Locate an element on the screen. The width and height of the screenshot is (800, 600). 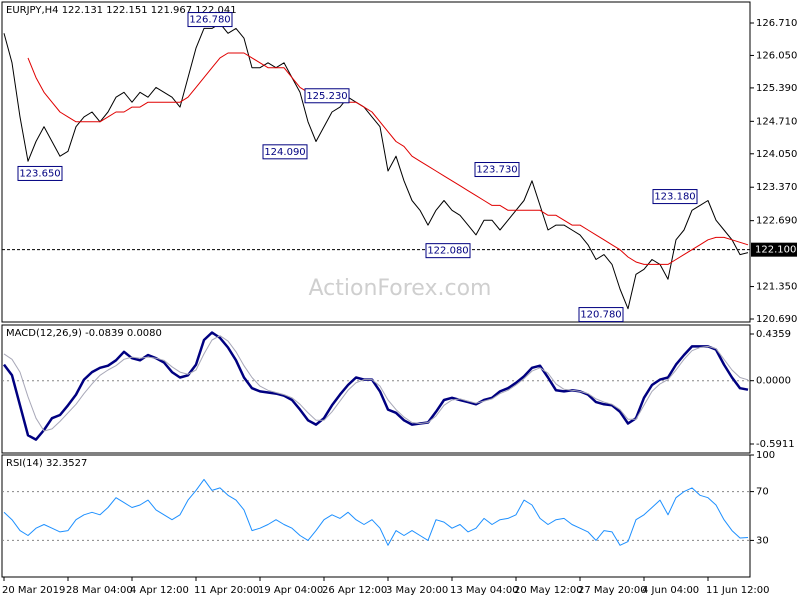
annotation-label: 124.090 is located at coordinates (284, 152).